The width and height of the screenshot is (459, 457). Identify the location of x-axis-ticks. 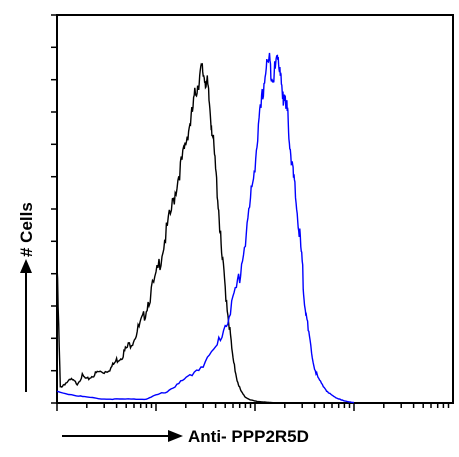
(253, 407).